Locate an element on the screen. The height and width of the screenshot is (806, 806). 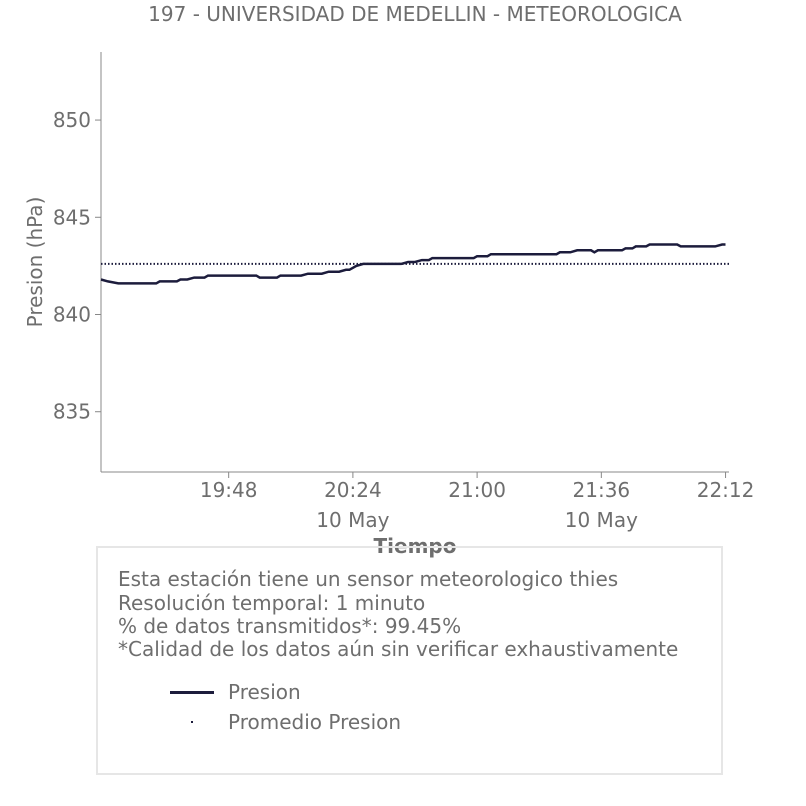
info-line-transmitted: % de datos transmitidos*: 99.45% is located at coordinates (290, 626).